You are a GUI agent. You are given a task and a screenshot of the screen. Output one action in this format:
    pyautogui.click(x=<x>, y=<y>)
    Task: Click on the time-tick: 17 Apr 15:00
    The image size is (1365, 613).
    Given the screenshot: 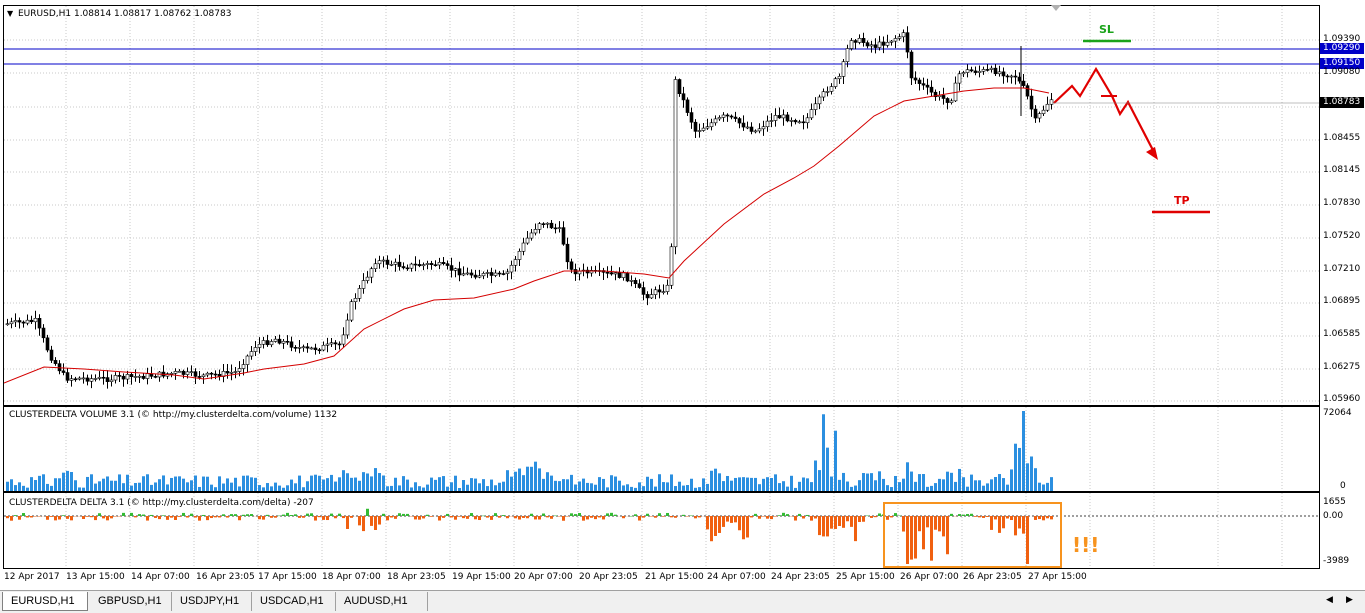 What is the action you would take?
    pyautogui.click(x=287, y=577)
    